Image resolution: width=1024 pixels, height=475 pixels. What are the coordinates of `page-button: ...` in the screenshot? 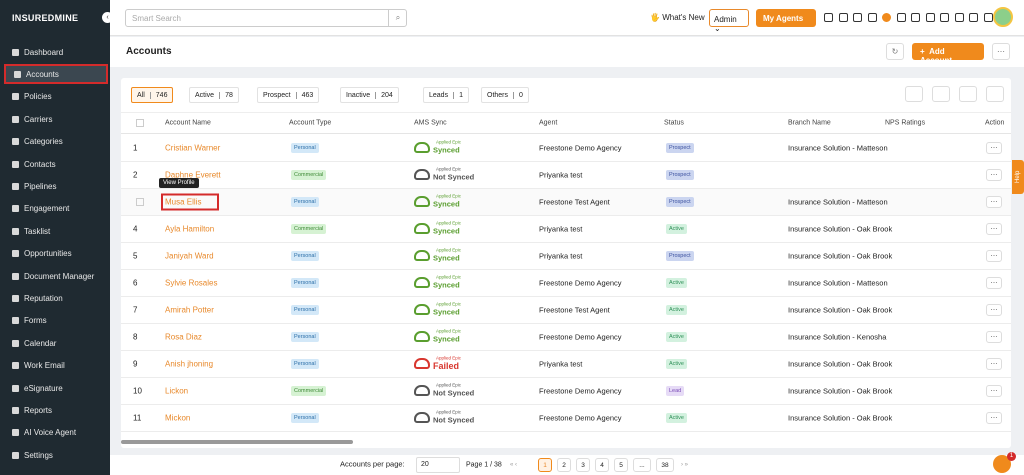 It's located at (642, 465).